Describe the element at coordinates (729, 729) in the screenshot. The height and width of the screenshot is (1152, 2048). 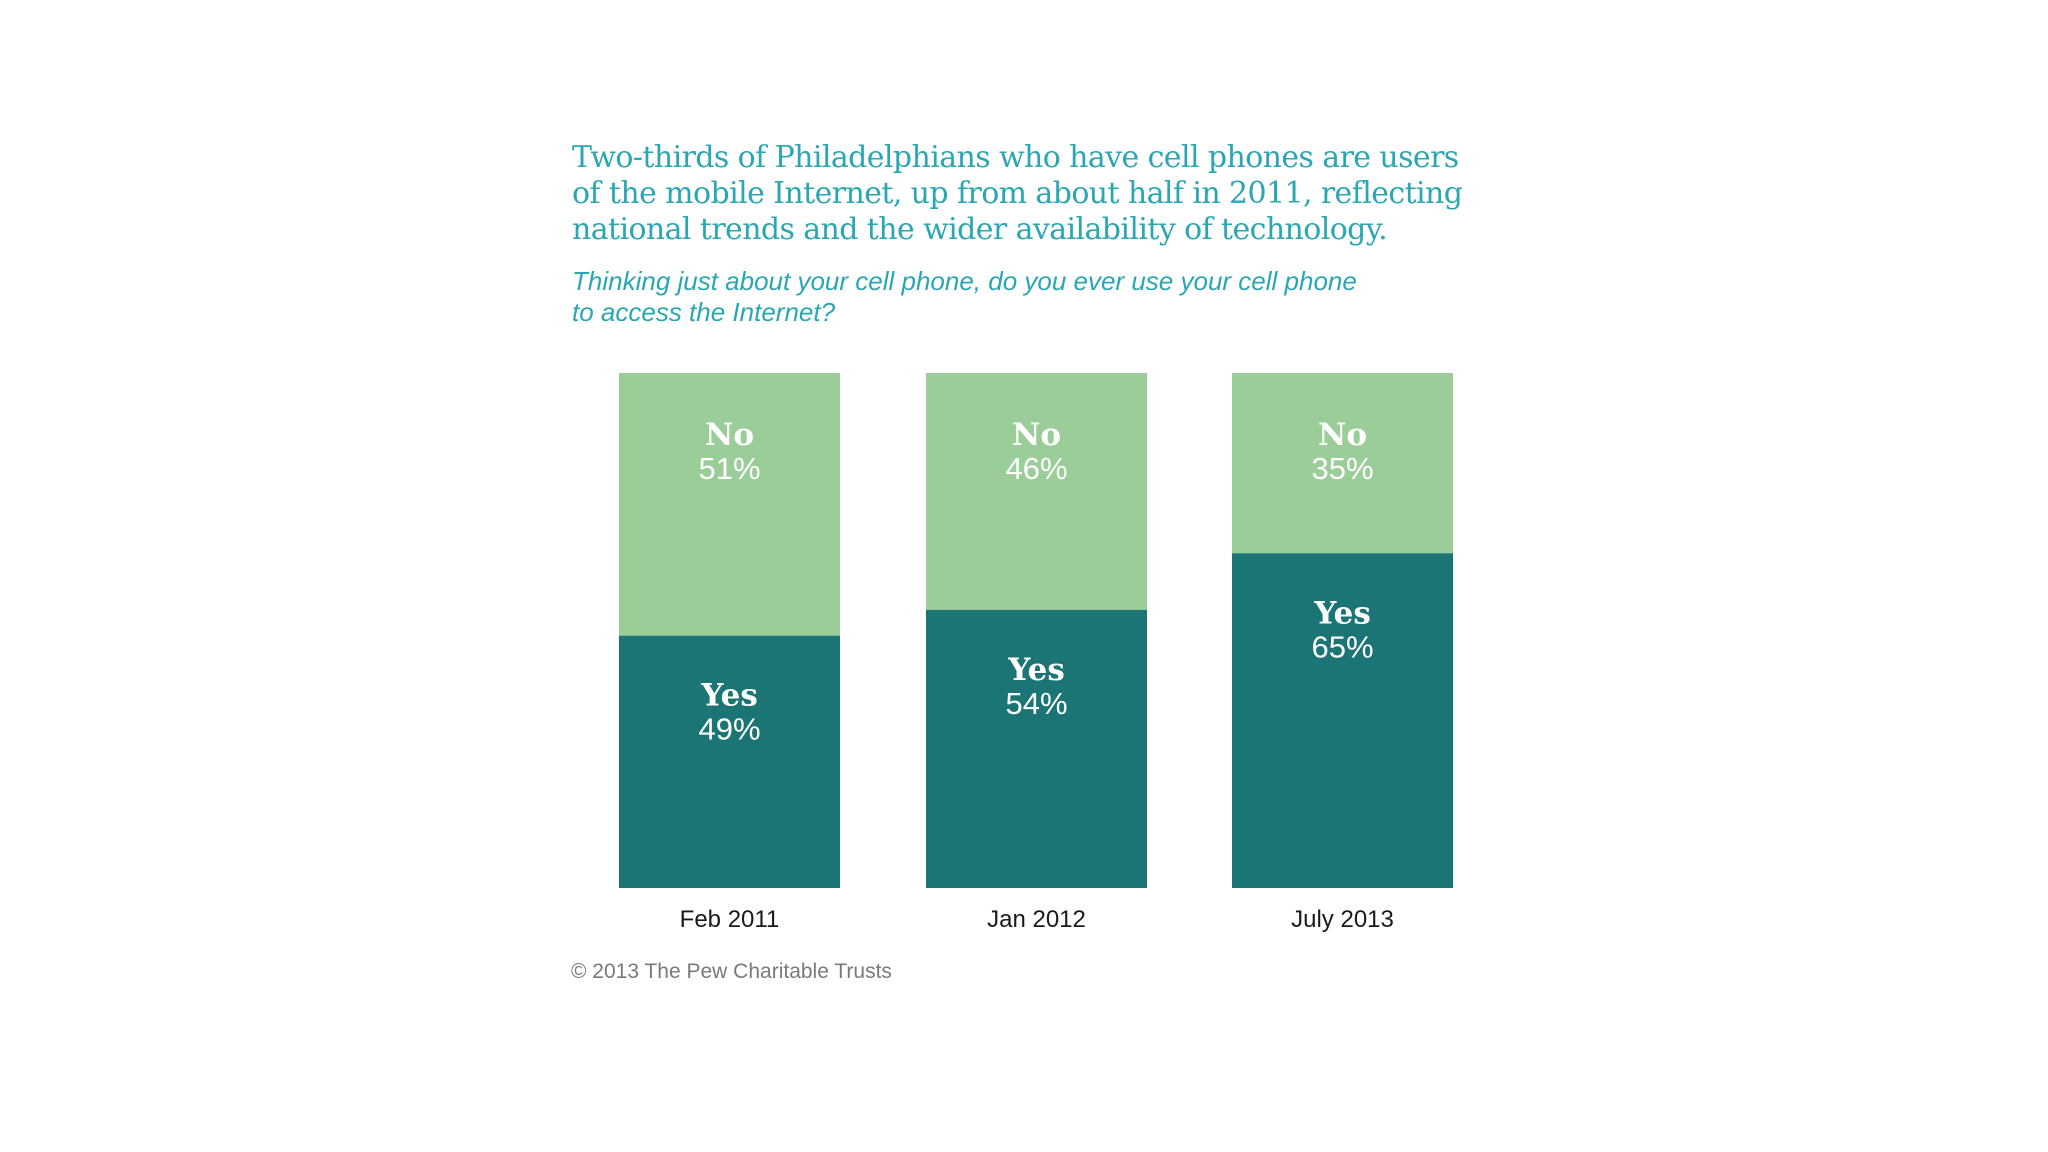
I see `label-yes-value-0: 49%` at that location.